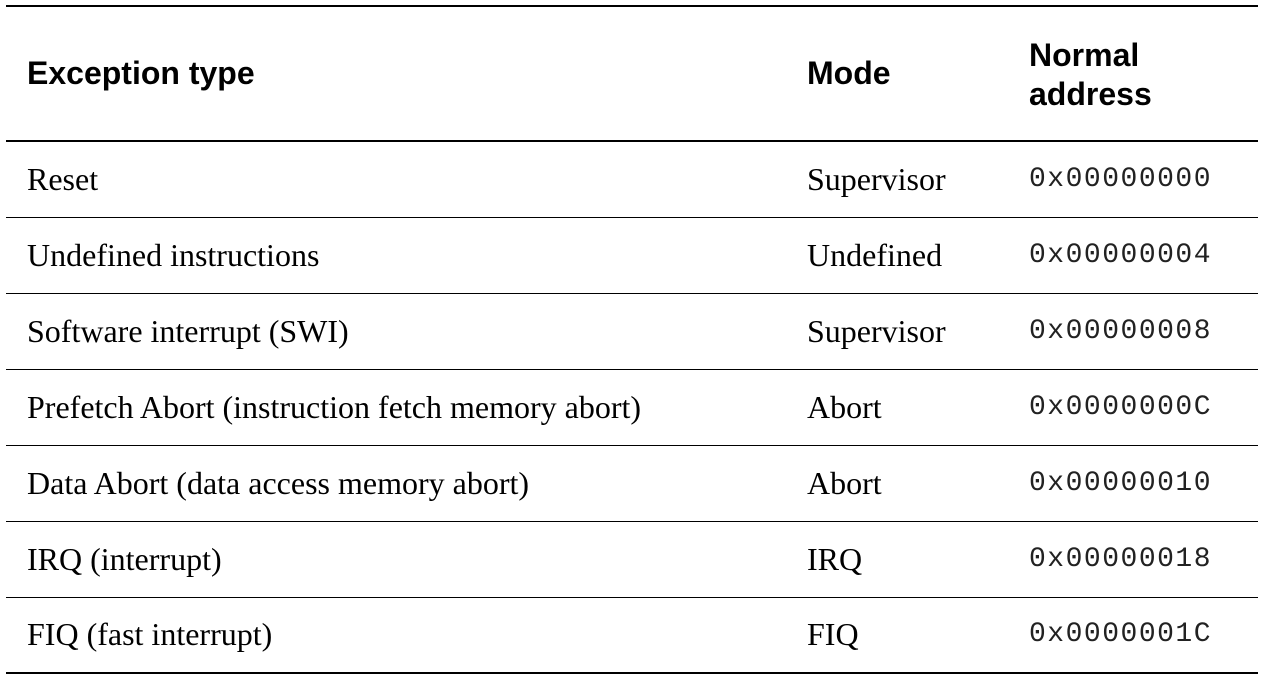  Describe the element at coordinates (1121, 559) in the screenshot. I see `cell-address: 0x00000018` at that location.